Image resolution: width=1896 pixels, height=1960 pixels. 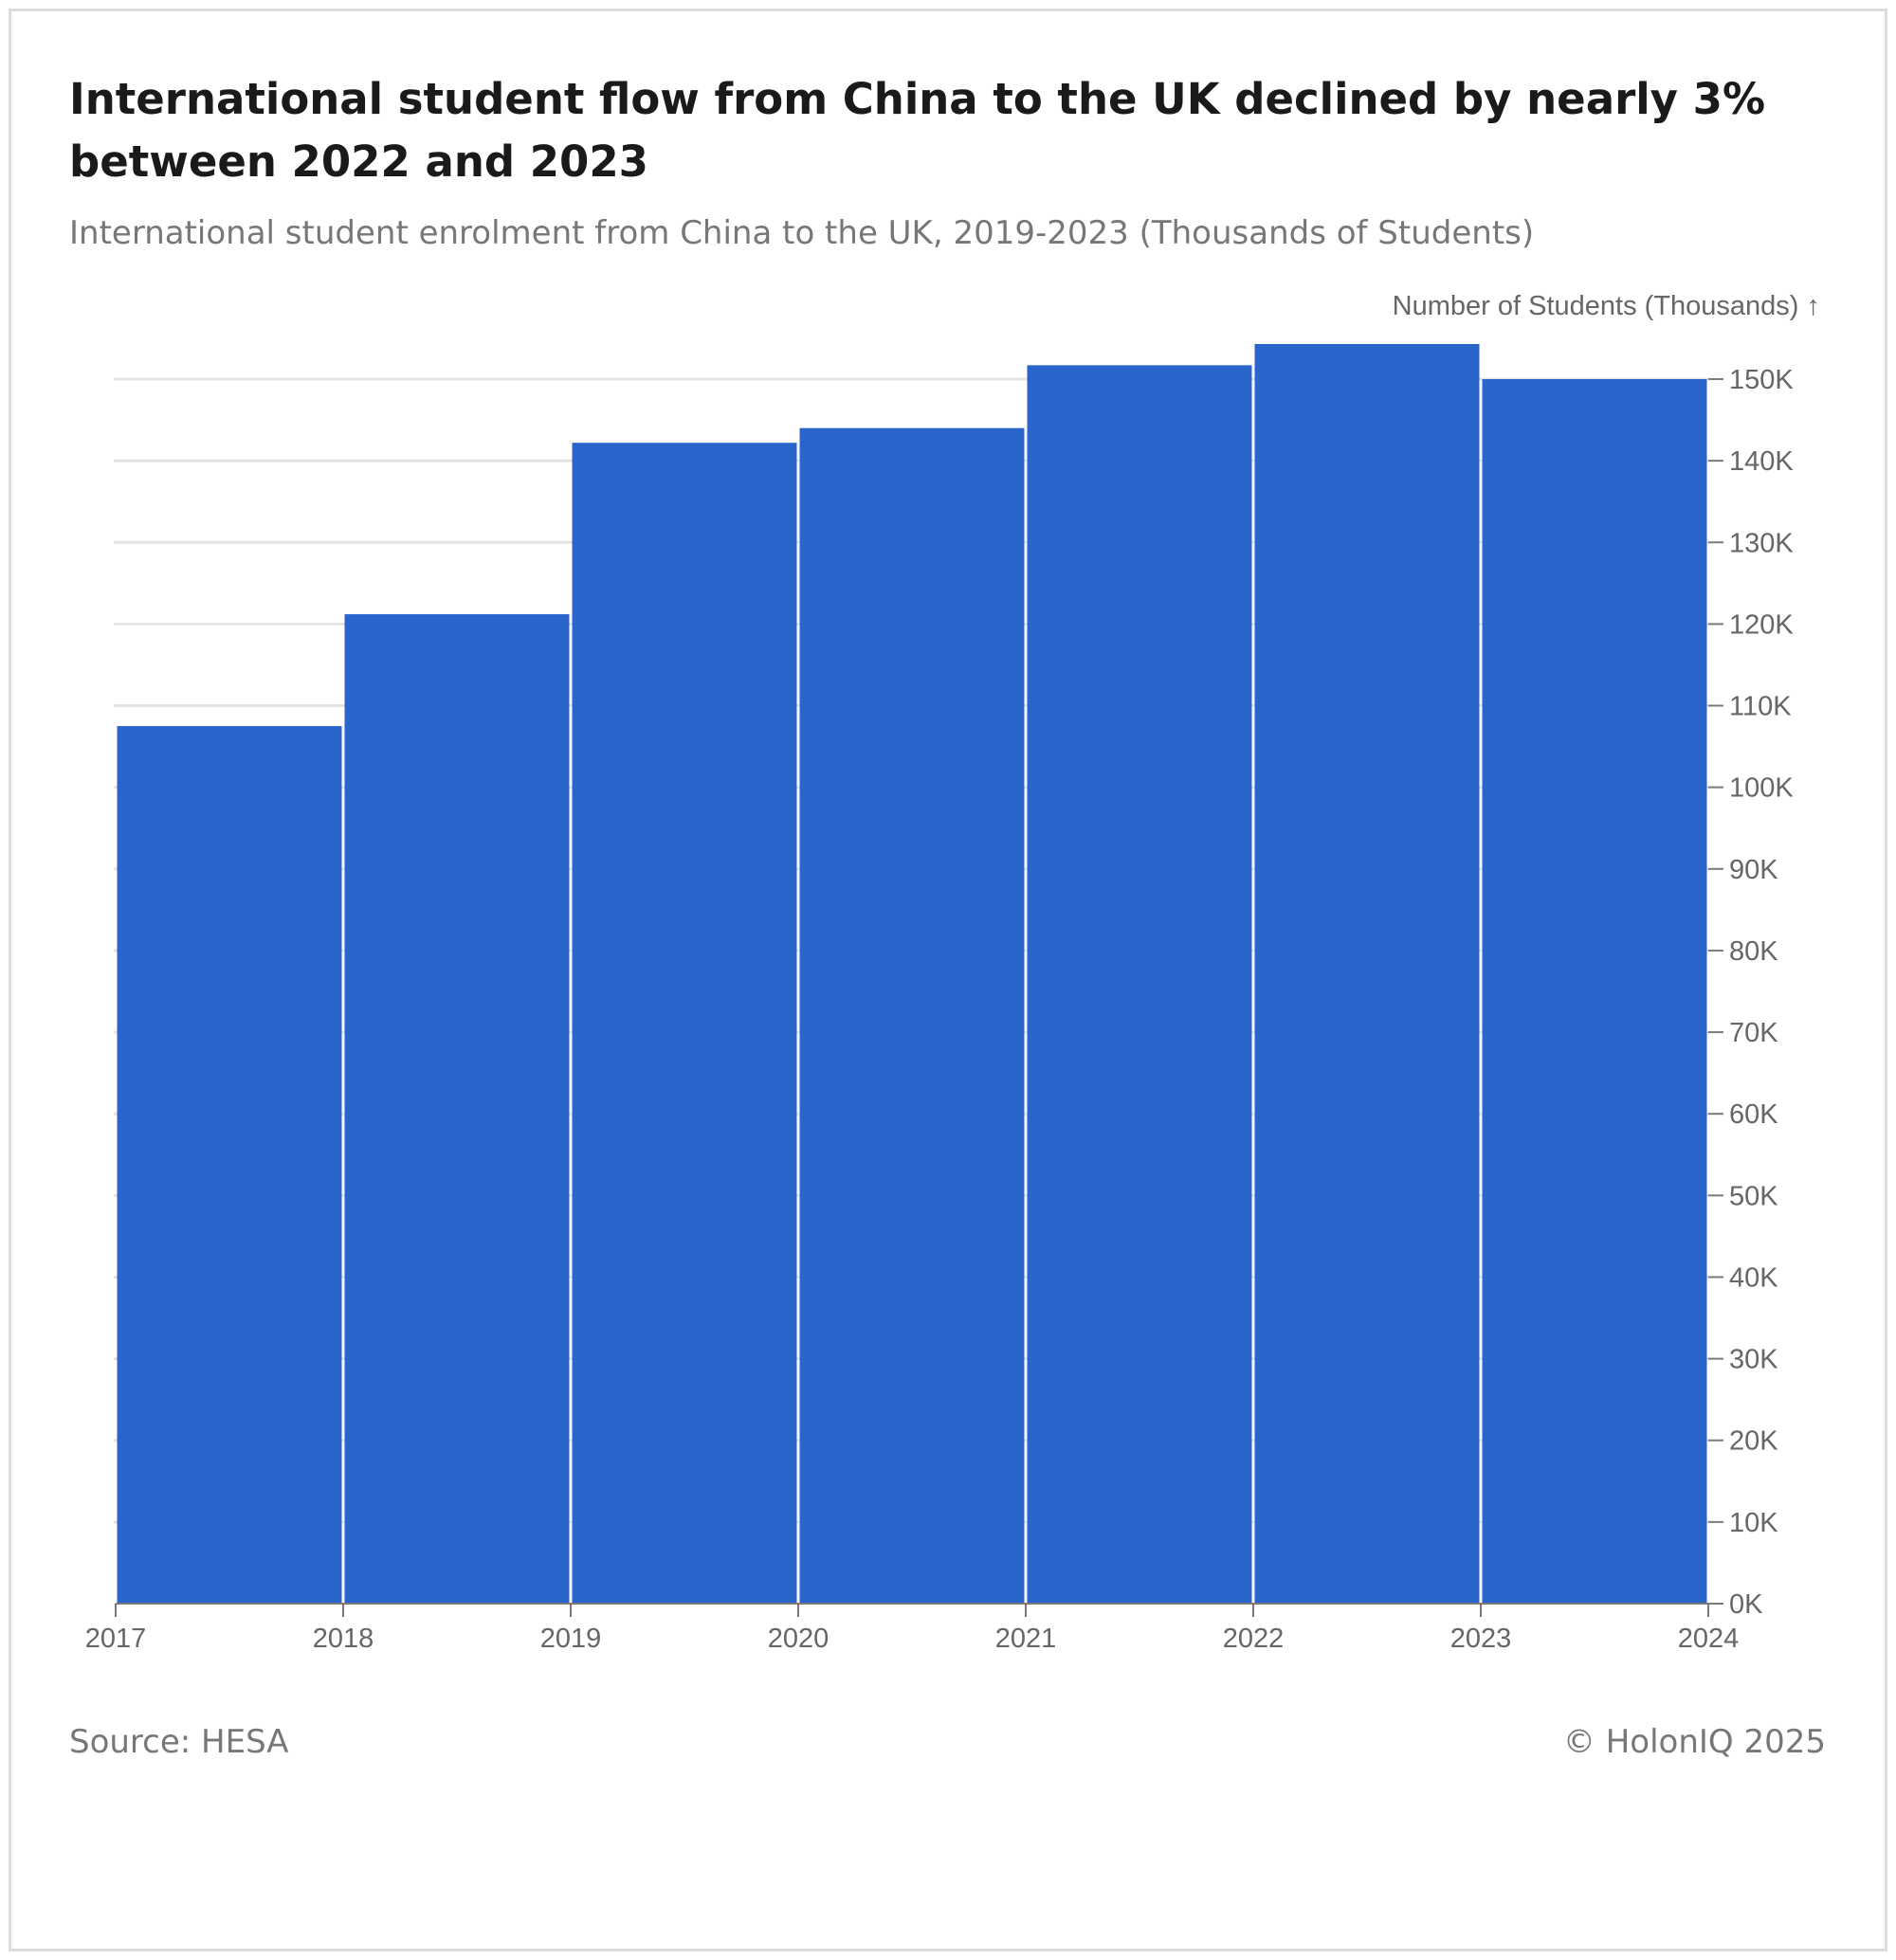 I want to click on y-tick-label: 90K, so click(x=1753, y=870).